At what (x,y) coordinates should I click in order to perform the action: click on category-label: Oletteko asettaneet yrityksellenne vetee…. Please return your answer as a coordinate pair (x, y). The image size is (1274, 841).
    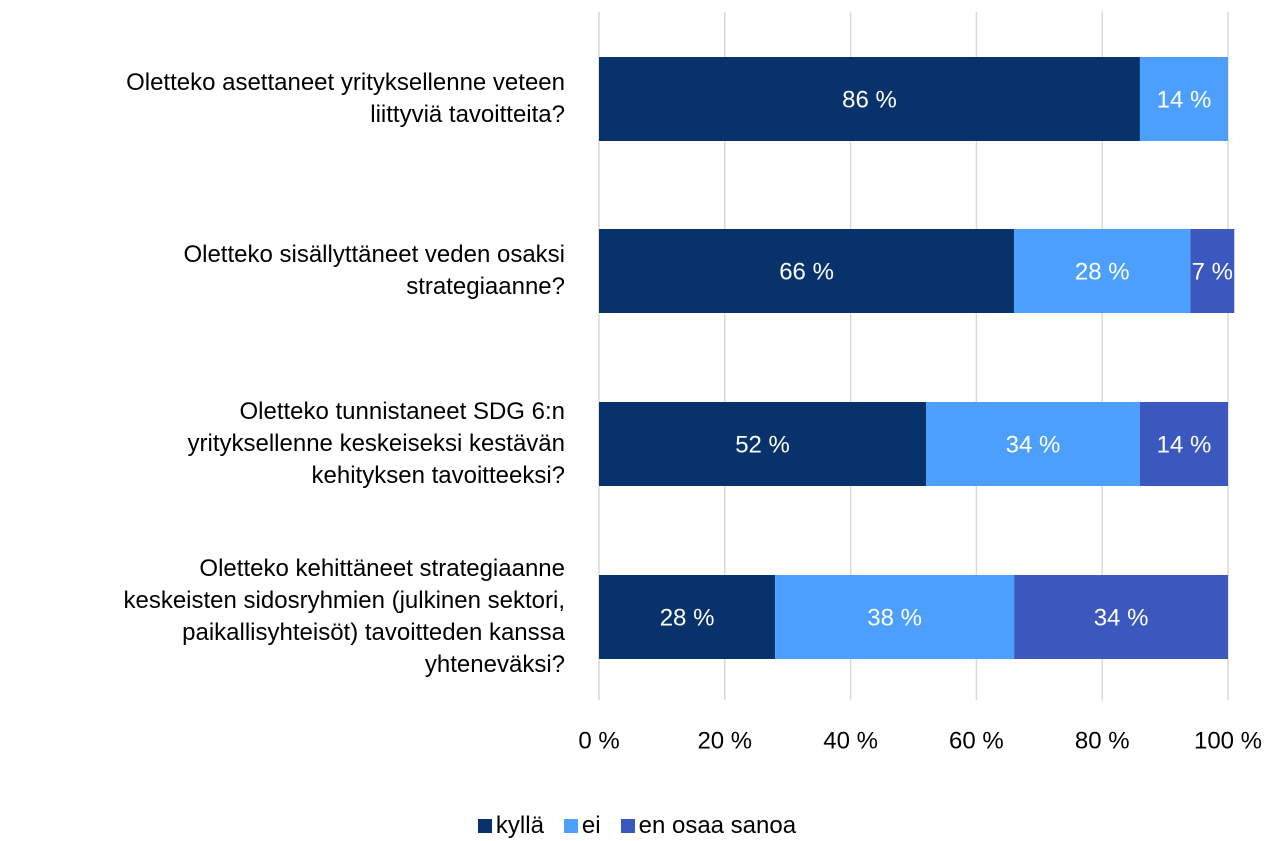
    Looking at the image, I should click on (345, 98).